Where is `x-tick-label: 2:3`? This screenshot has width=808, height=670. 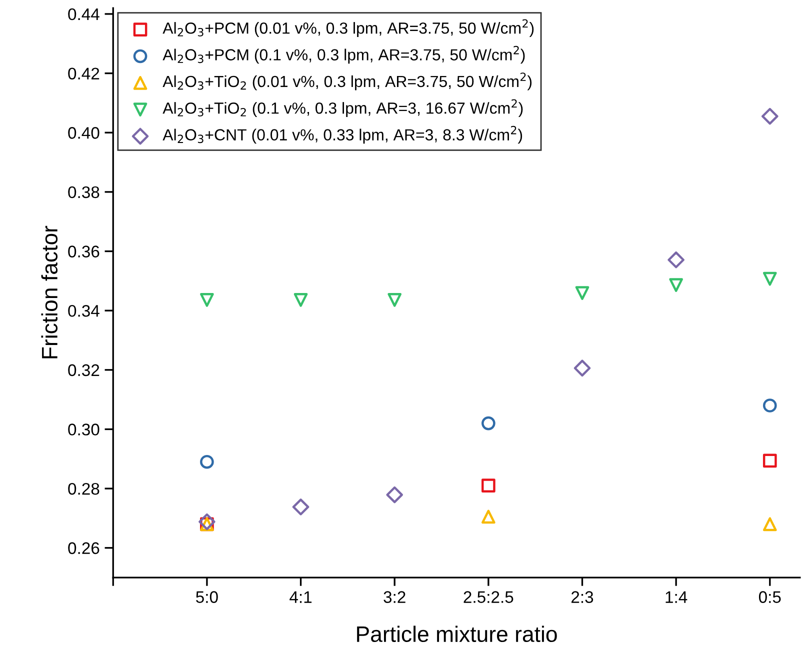
x-tick-label: 2:3 is located at coordinates (583, 597).